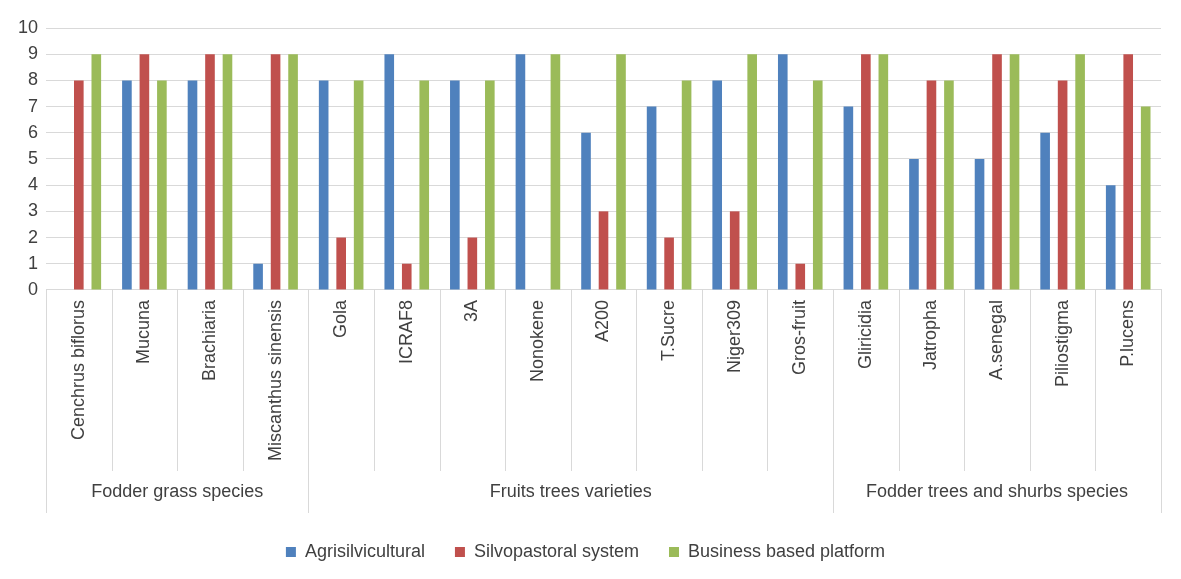 This screenshot has width=1181, height=579. I want to click on y-tick-label: 5, so click(33, 157).